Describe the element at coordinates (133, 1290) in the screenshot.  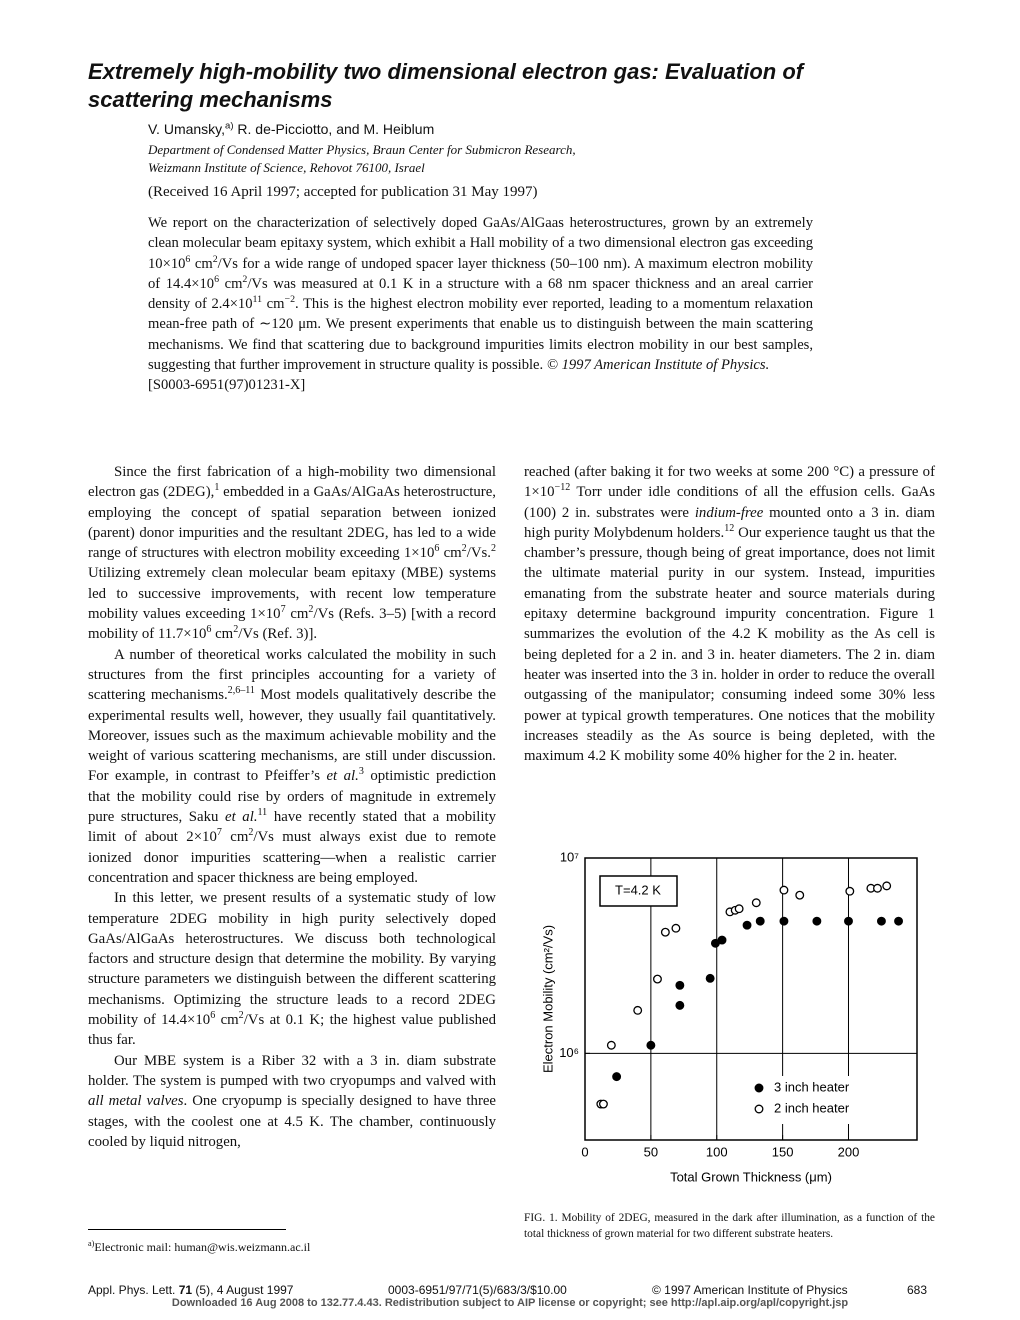
I see `text-run: Appl. Phys. Lett.` at that location.